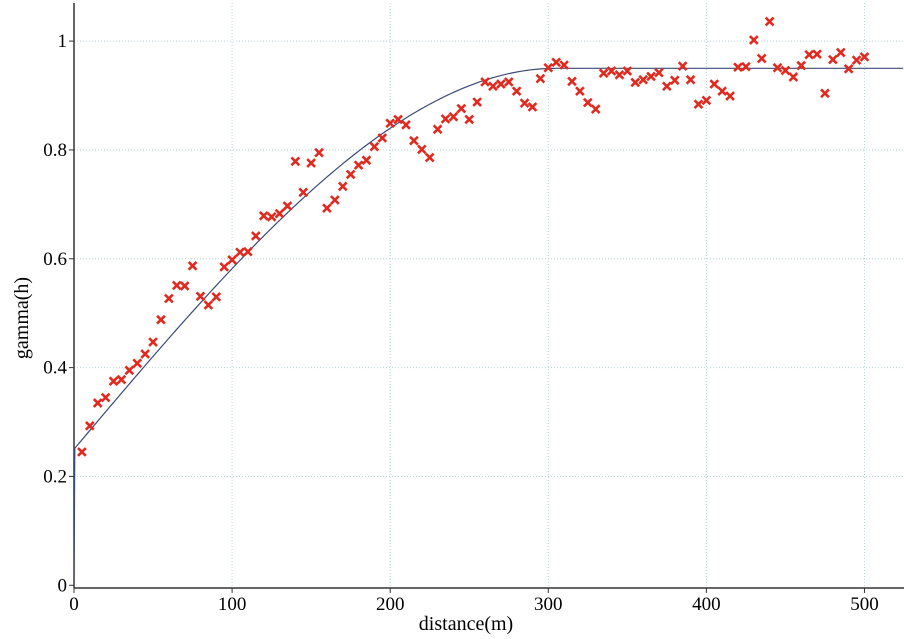  I want to click on y-tick-label-0: 0, so click(63, 585).